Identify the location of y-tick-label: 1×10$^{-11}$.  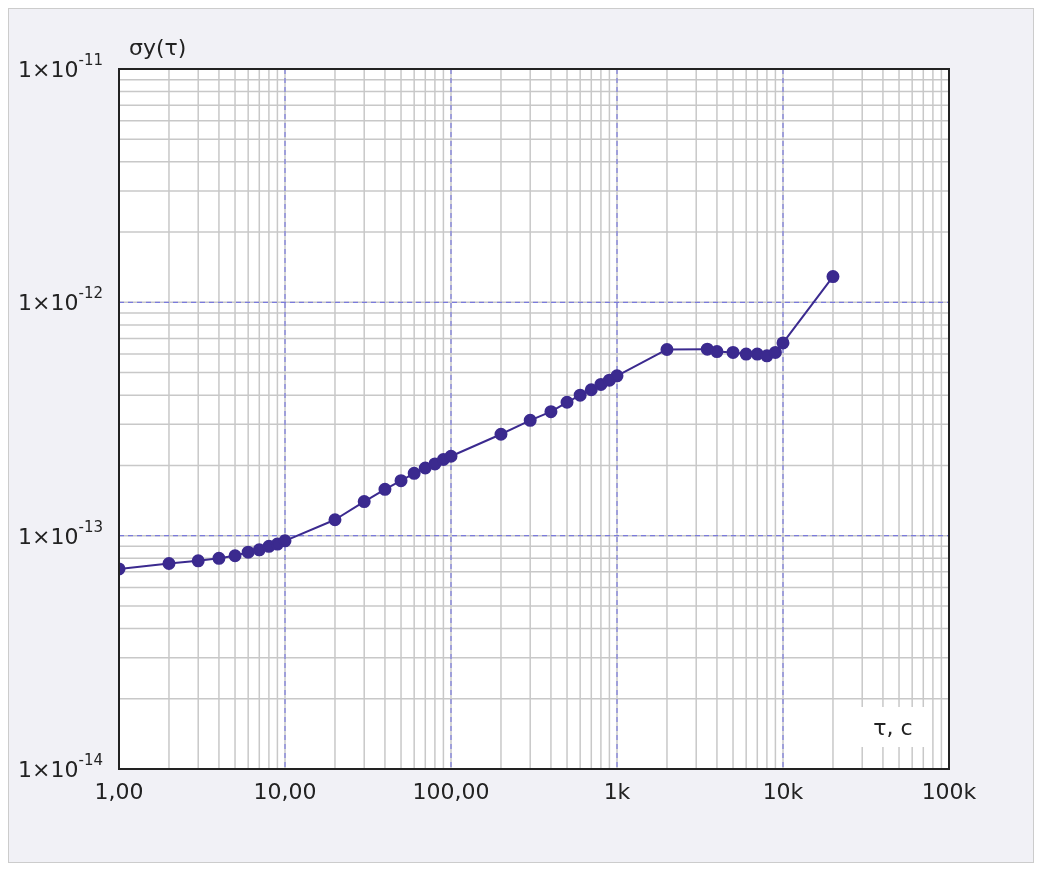
(60, 66).